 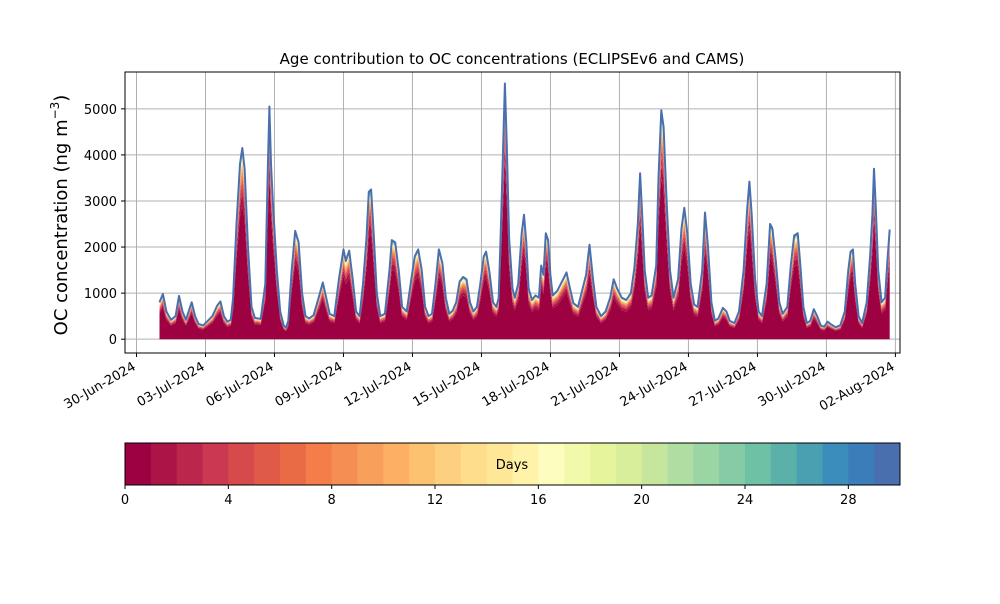 I want to click on x-tick-label: 09-Jul-2024, so click(x=309, y=384).